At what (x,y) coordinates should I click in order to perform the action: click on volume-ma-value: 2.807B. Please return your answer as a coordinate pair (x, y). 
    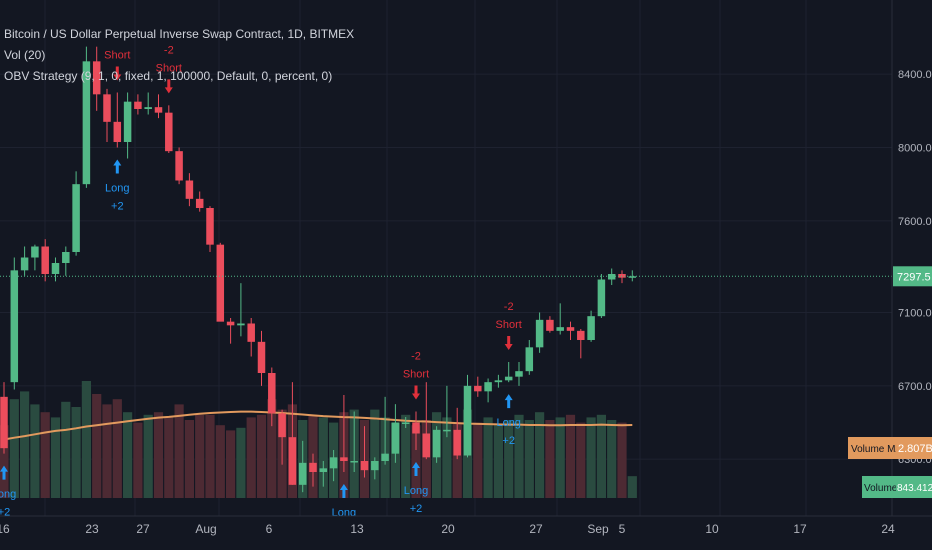
    Looking at the image, I should click on (915, 449).